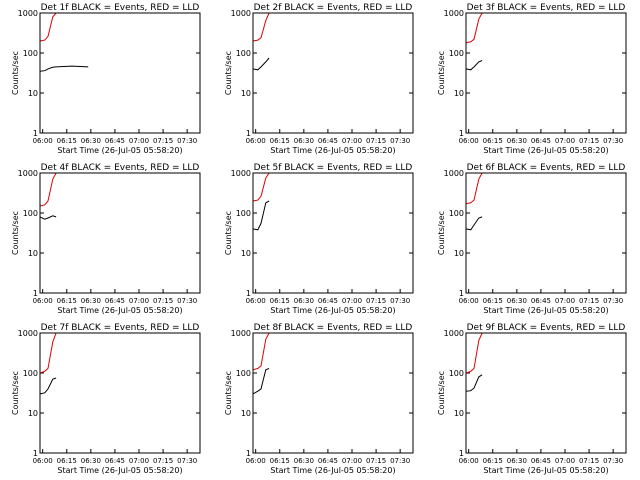 The height and width of the screenshot is (480, 640). Describe the element at coordinates (120, 168) in the screenshot. I see `panel-title: Det 4f BLACK = Events, RED = LLD` at that location.